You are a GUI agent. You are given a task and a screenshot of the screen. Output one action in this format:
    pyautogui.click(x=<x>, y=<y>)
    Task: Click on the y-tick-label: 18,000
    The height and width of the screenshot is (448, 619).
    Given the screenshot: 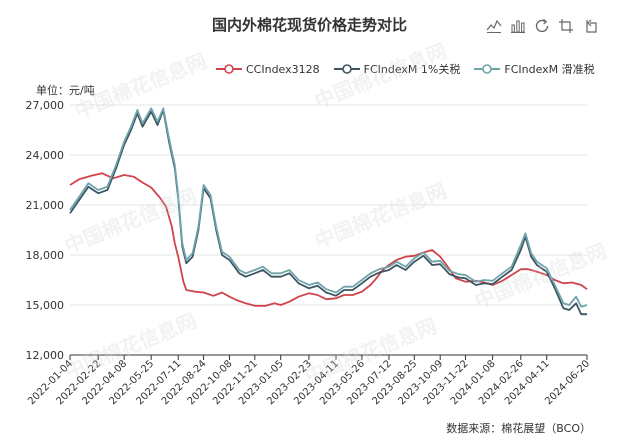 What is the action you would take?
    pyautogui.click(x=45, y=255)
    